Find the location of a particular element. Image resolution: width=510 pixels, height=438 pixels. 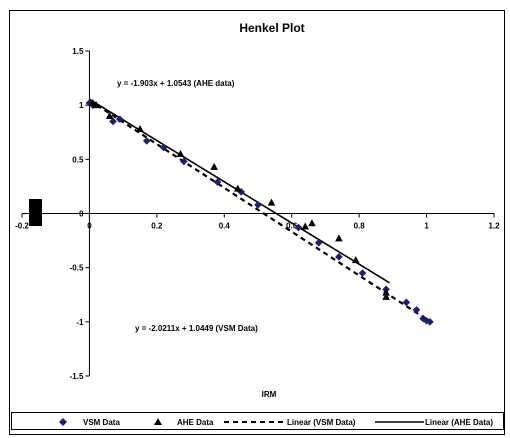

legend-label-vsm: VSM Data is located at coordinates (101, 422).